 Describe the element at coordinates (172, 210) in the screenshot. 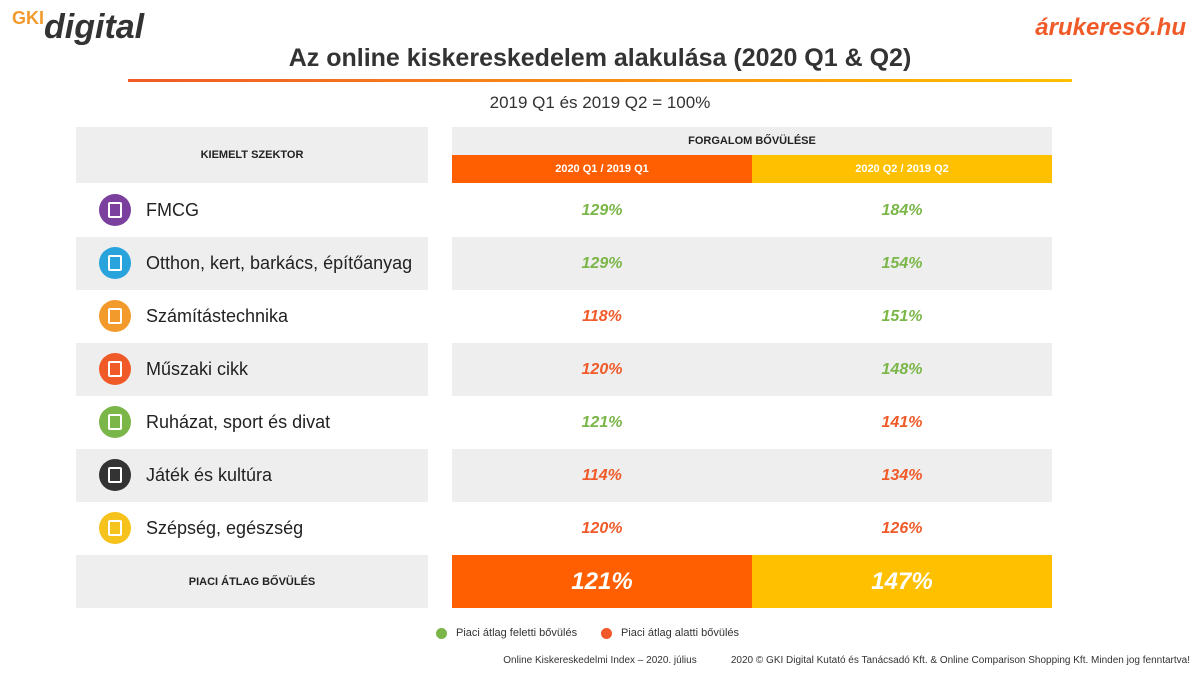

I see `sector-name: FMCG` at that location.